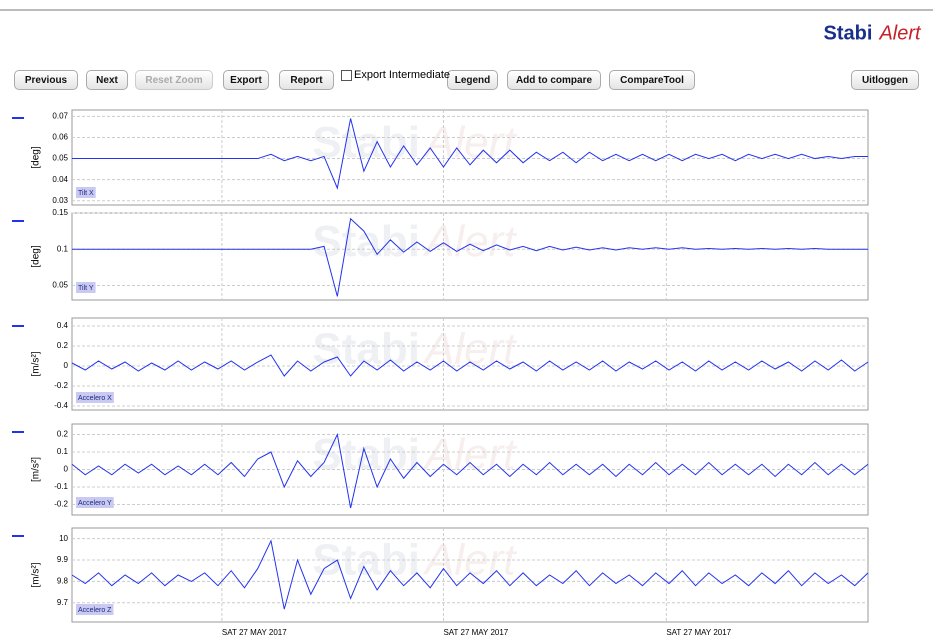 This screenshot has height=643, width=933. What do you see at coordinates (60, 200) in the screenshot?
I see `y-tick-label: 0.03` at bounding box center [60, 200].